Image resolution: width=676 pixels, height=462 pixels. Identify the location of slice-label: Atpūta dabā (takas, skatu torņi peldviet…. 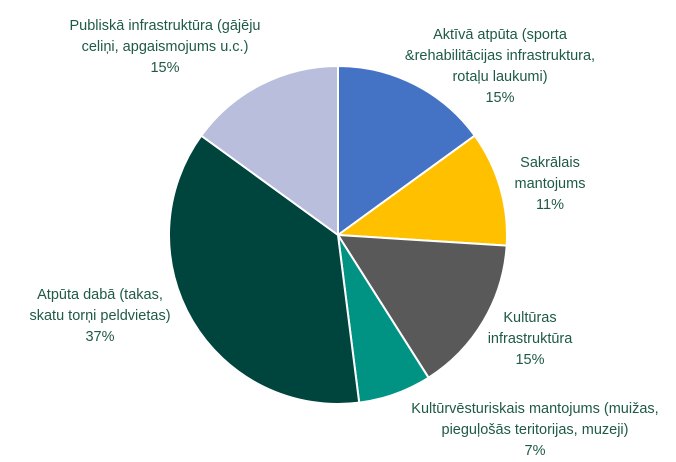
(99, 316).